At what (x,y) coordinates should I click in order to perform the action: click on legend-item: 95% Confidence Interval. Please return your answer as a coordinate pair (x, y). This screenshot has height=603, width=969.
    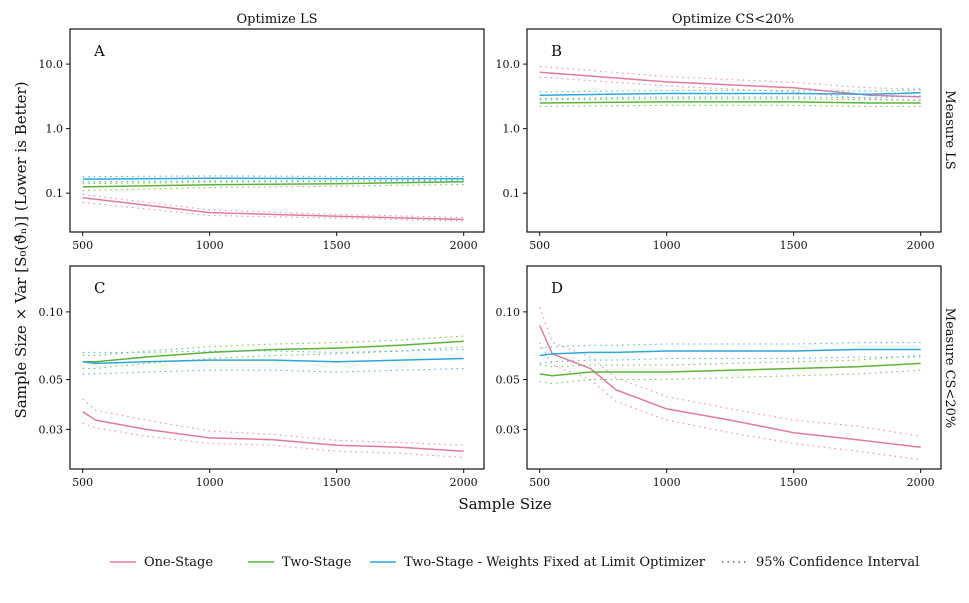
    Looking at the image, I should click on (820, 562).